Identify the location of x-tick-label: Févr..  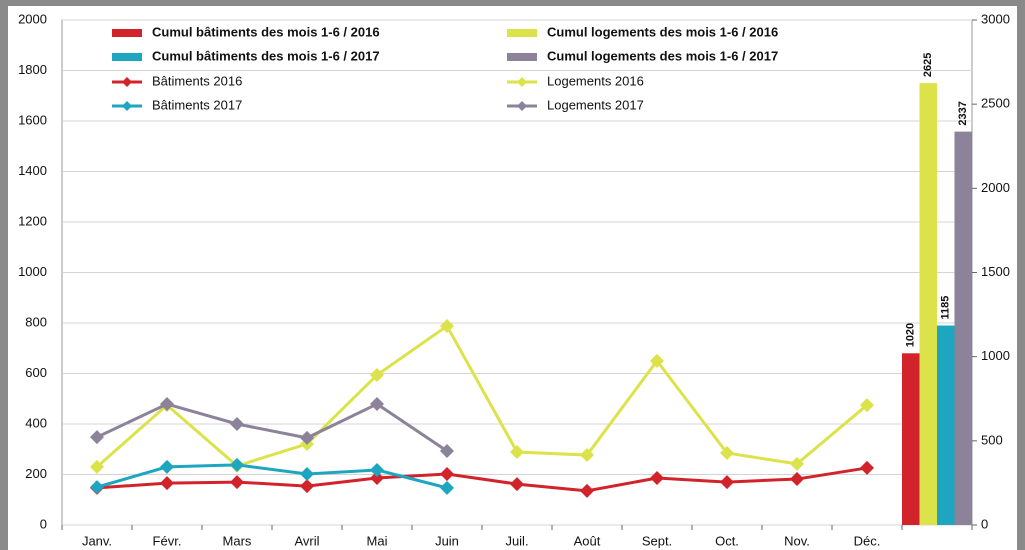
(167, 540).